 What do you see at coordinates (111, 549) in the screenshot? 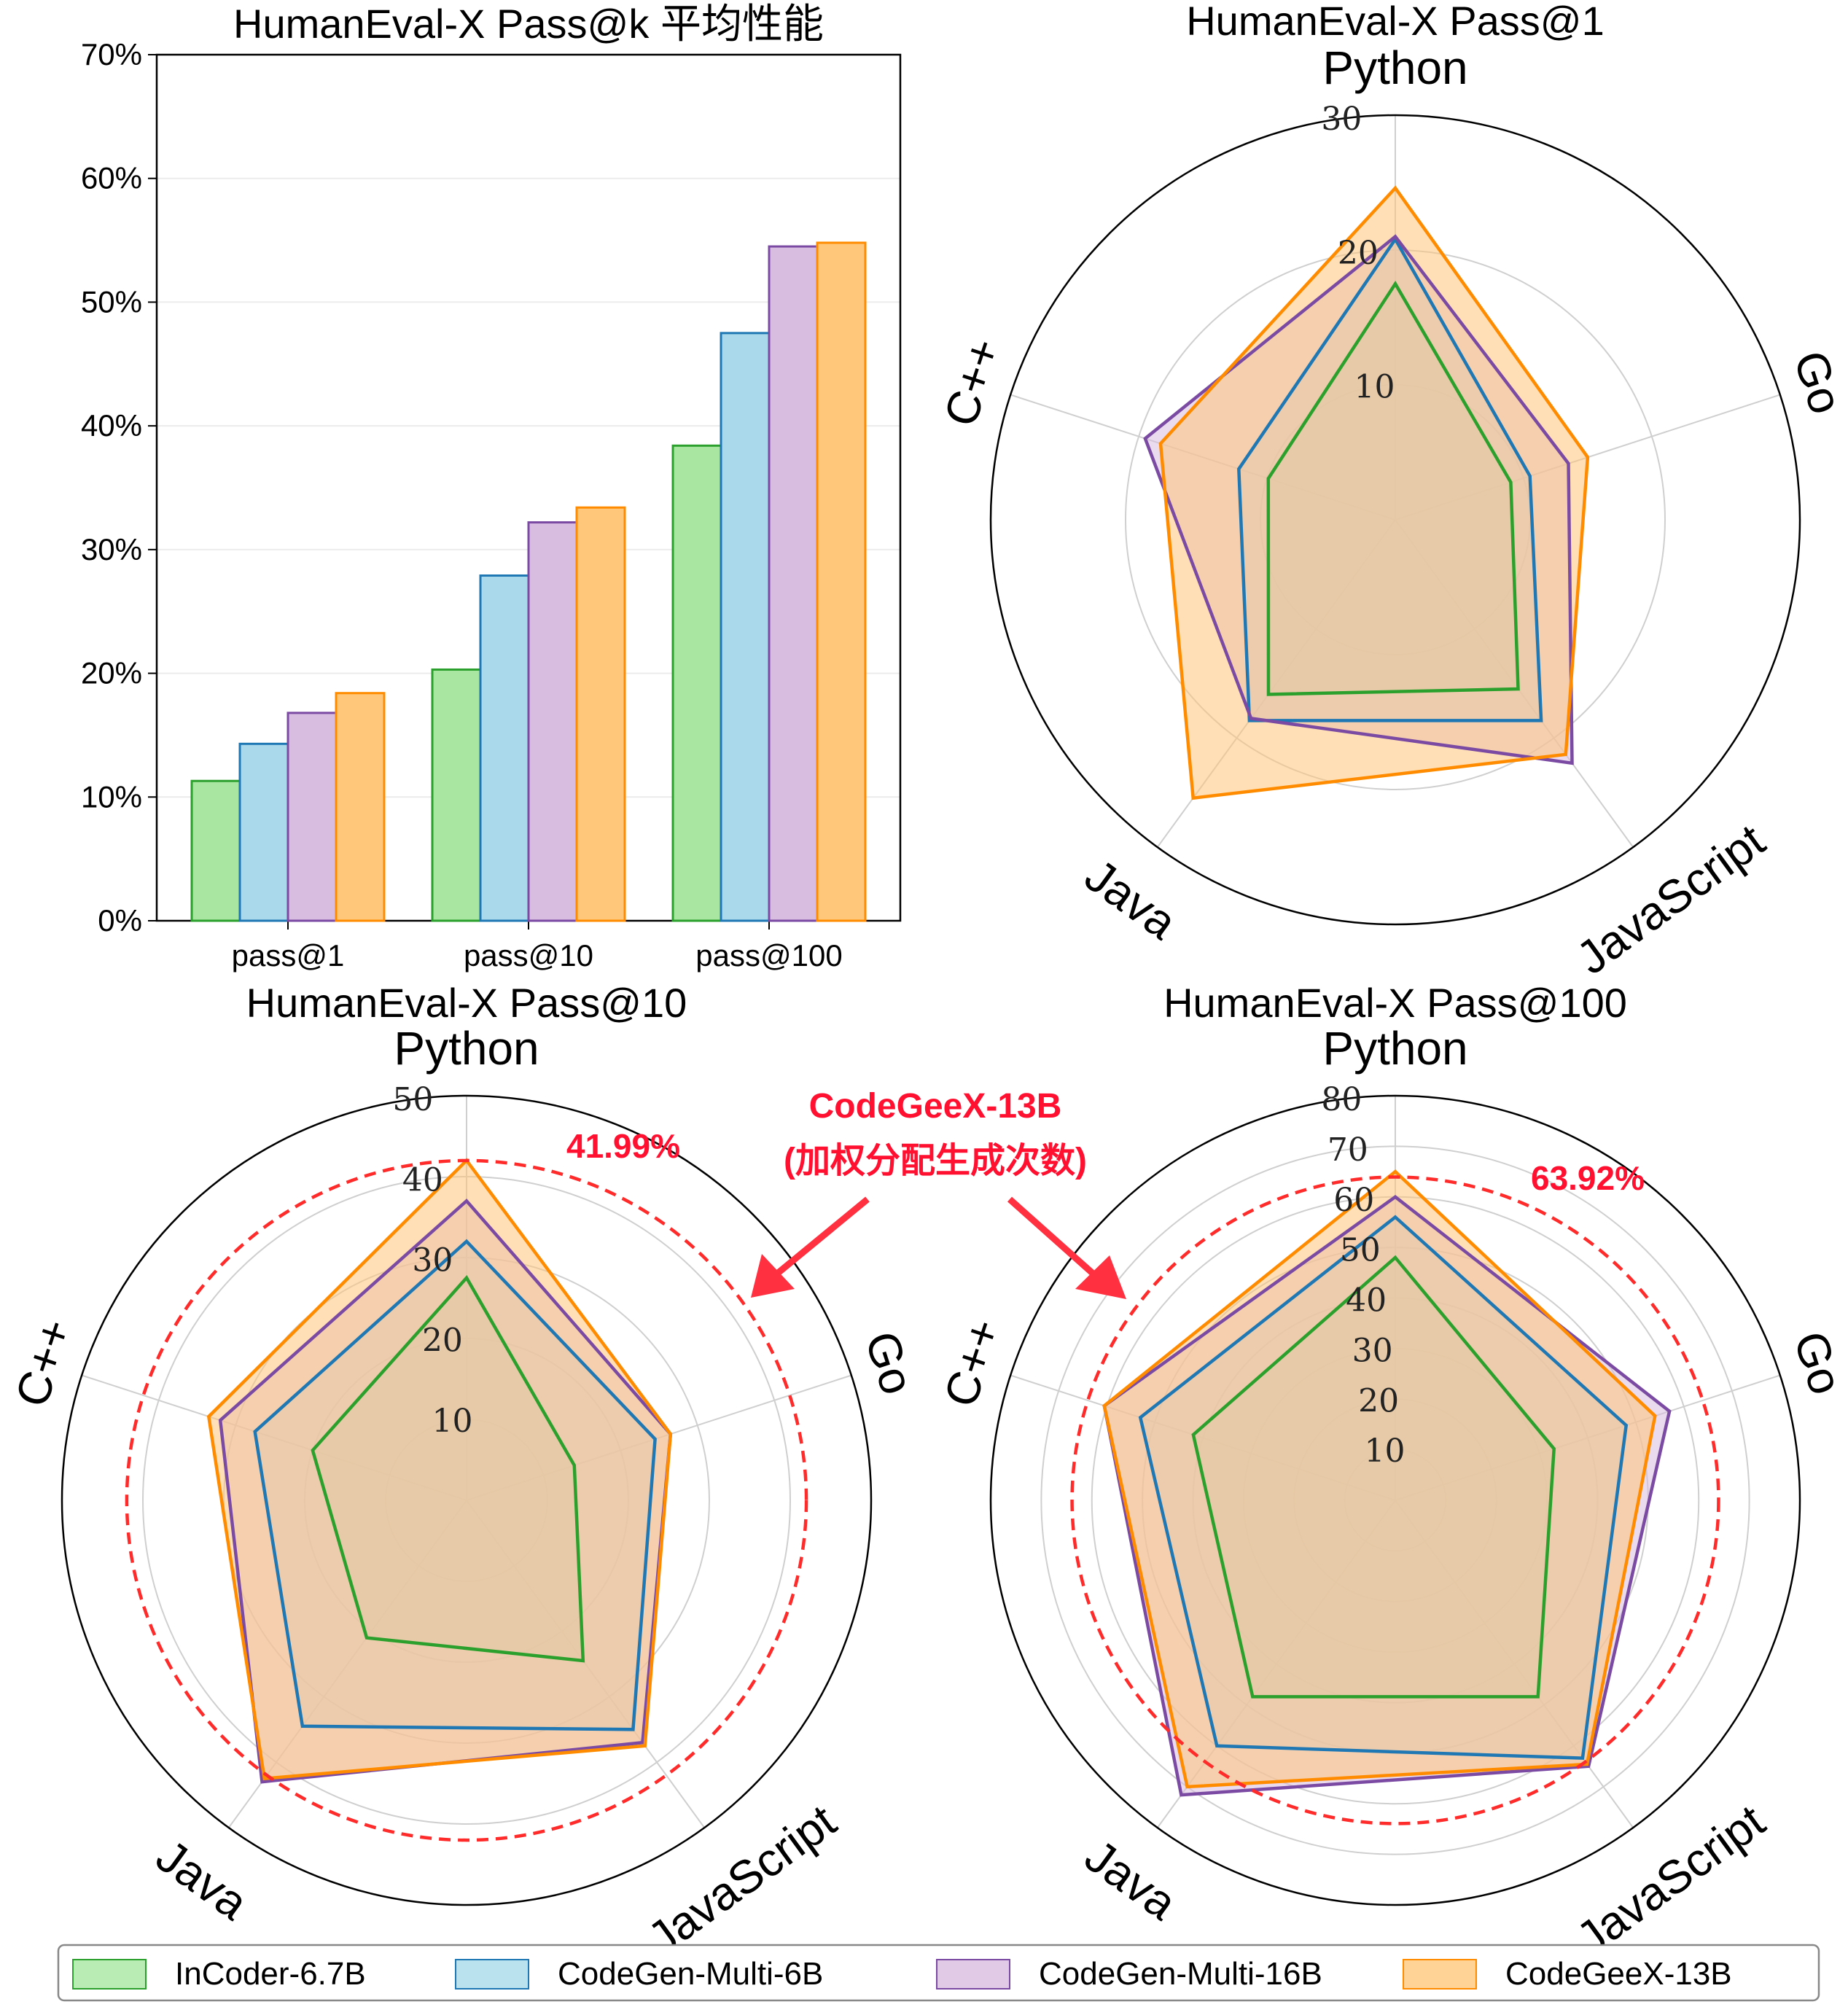
I see `y-tick-label: 30%` at bounding box center [111, 549].